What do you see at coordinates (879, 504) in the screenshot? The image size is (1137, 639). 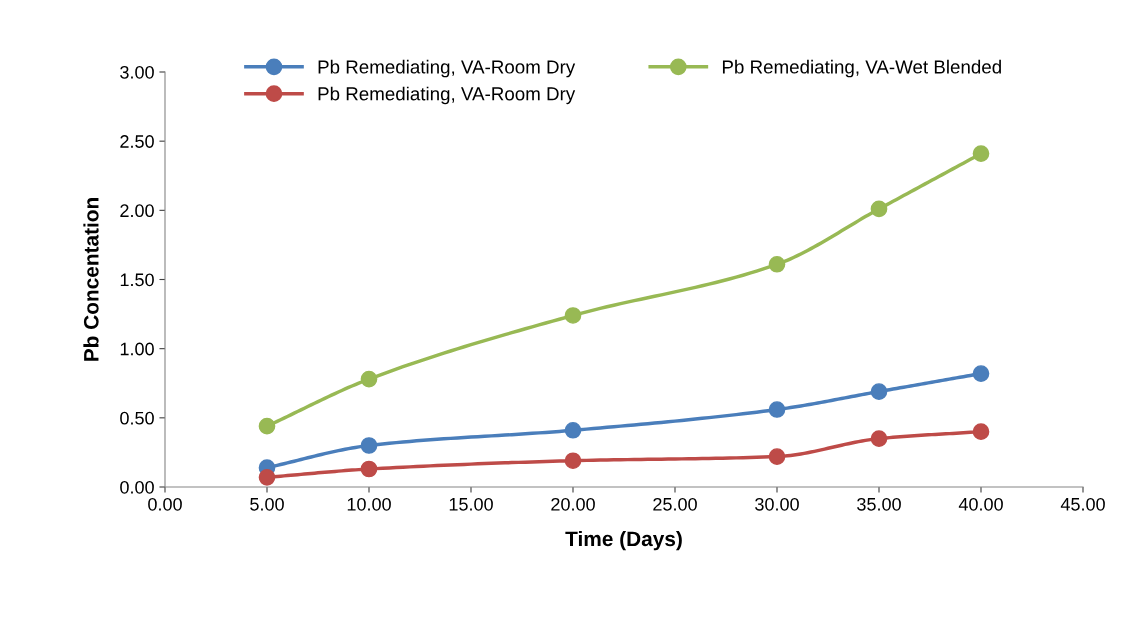 I see `x-tick-label: 35.00` at bounding box center [879, 504].